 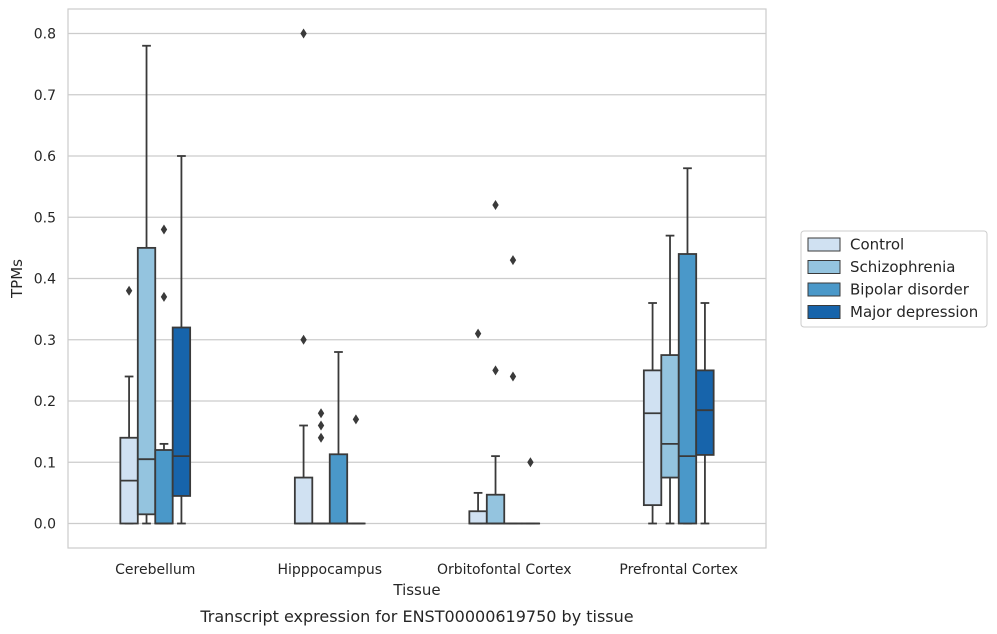 I want to click on y-tick-label: 0.7, so click(x=45, y=96).